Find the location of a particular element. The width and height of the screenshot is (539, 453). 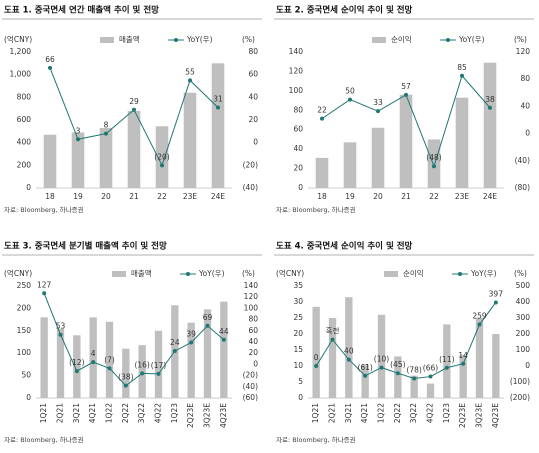

x-tick-label: 3Q21 is located at coordinates (76, 413).